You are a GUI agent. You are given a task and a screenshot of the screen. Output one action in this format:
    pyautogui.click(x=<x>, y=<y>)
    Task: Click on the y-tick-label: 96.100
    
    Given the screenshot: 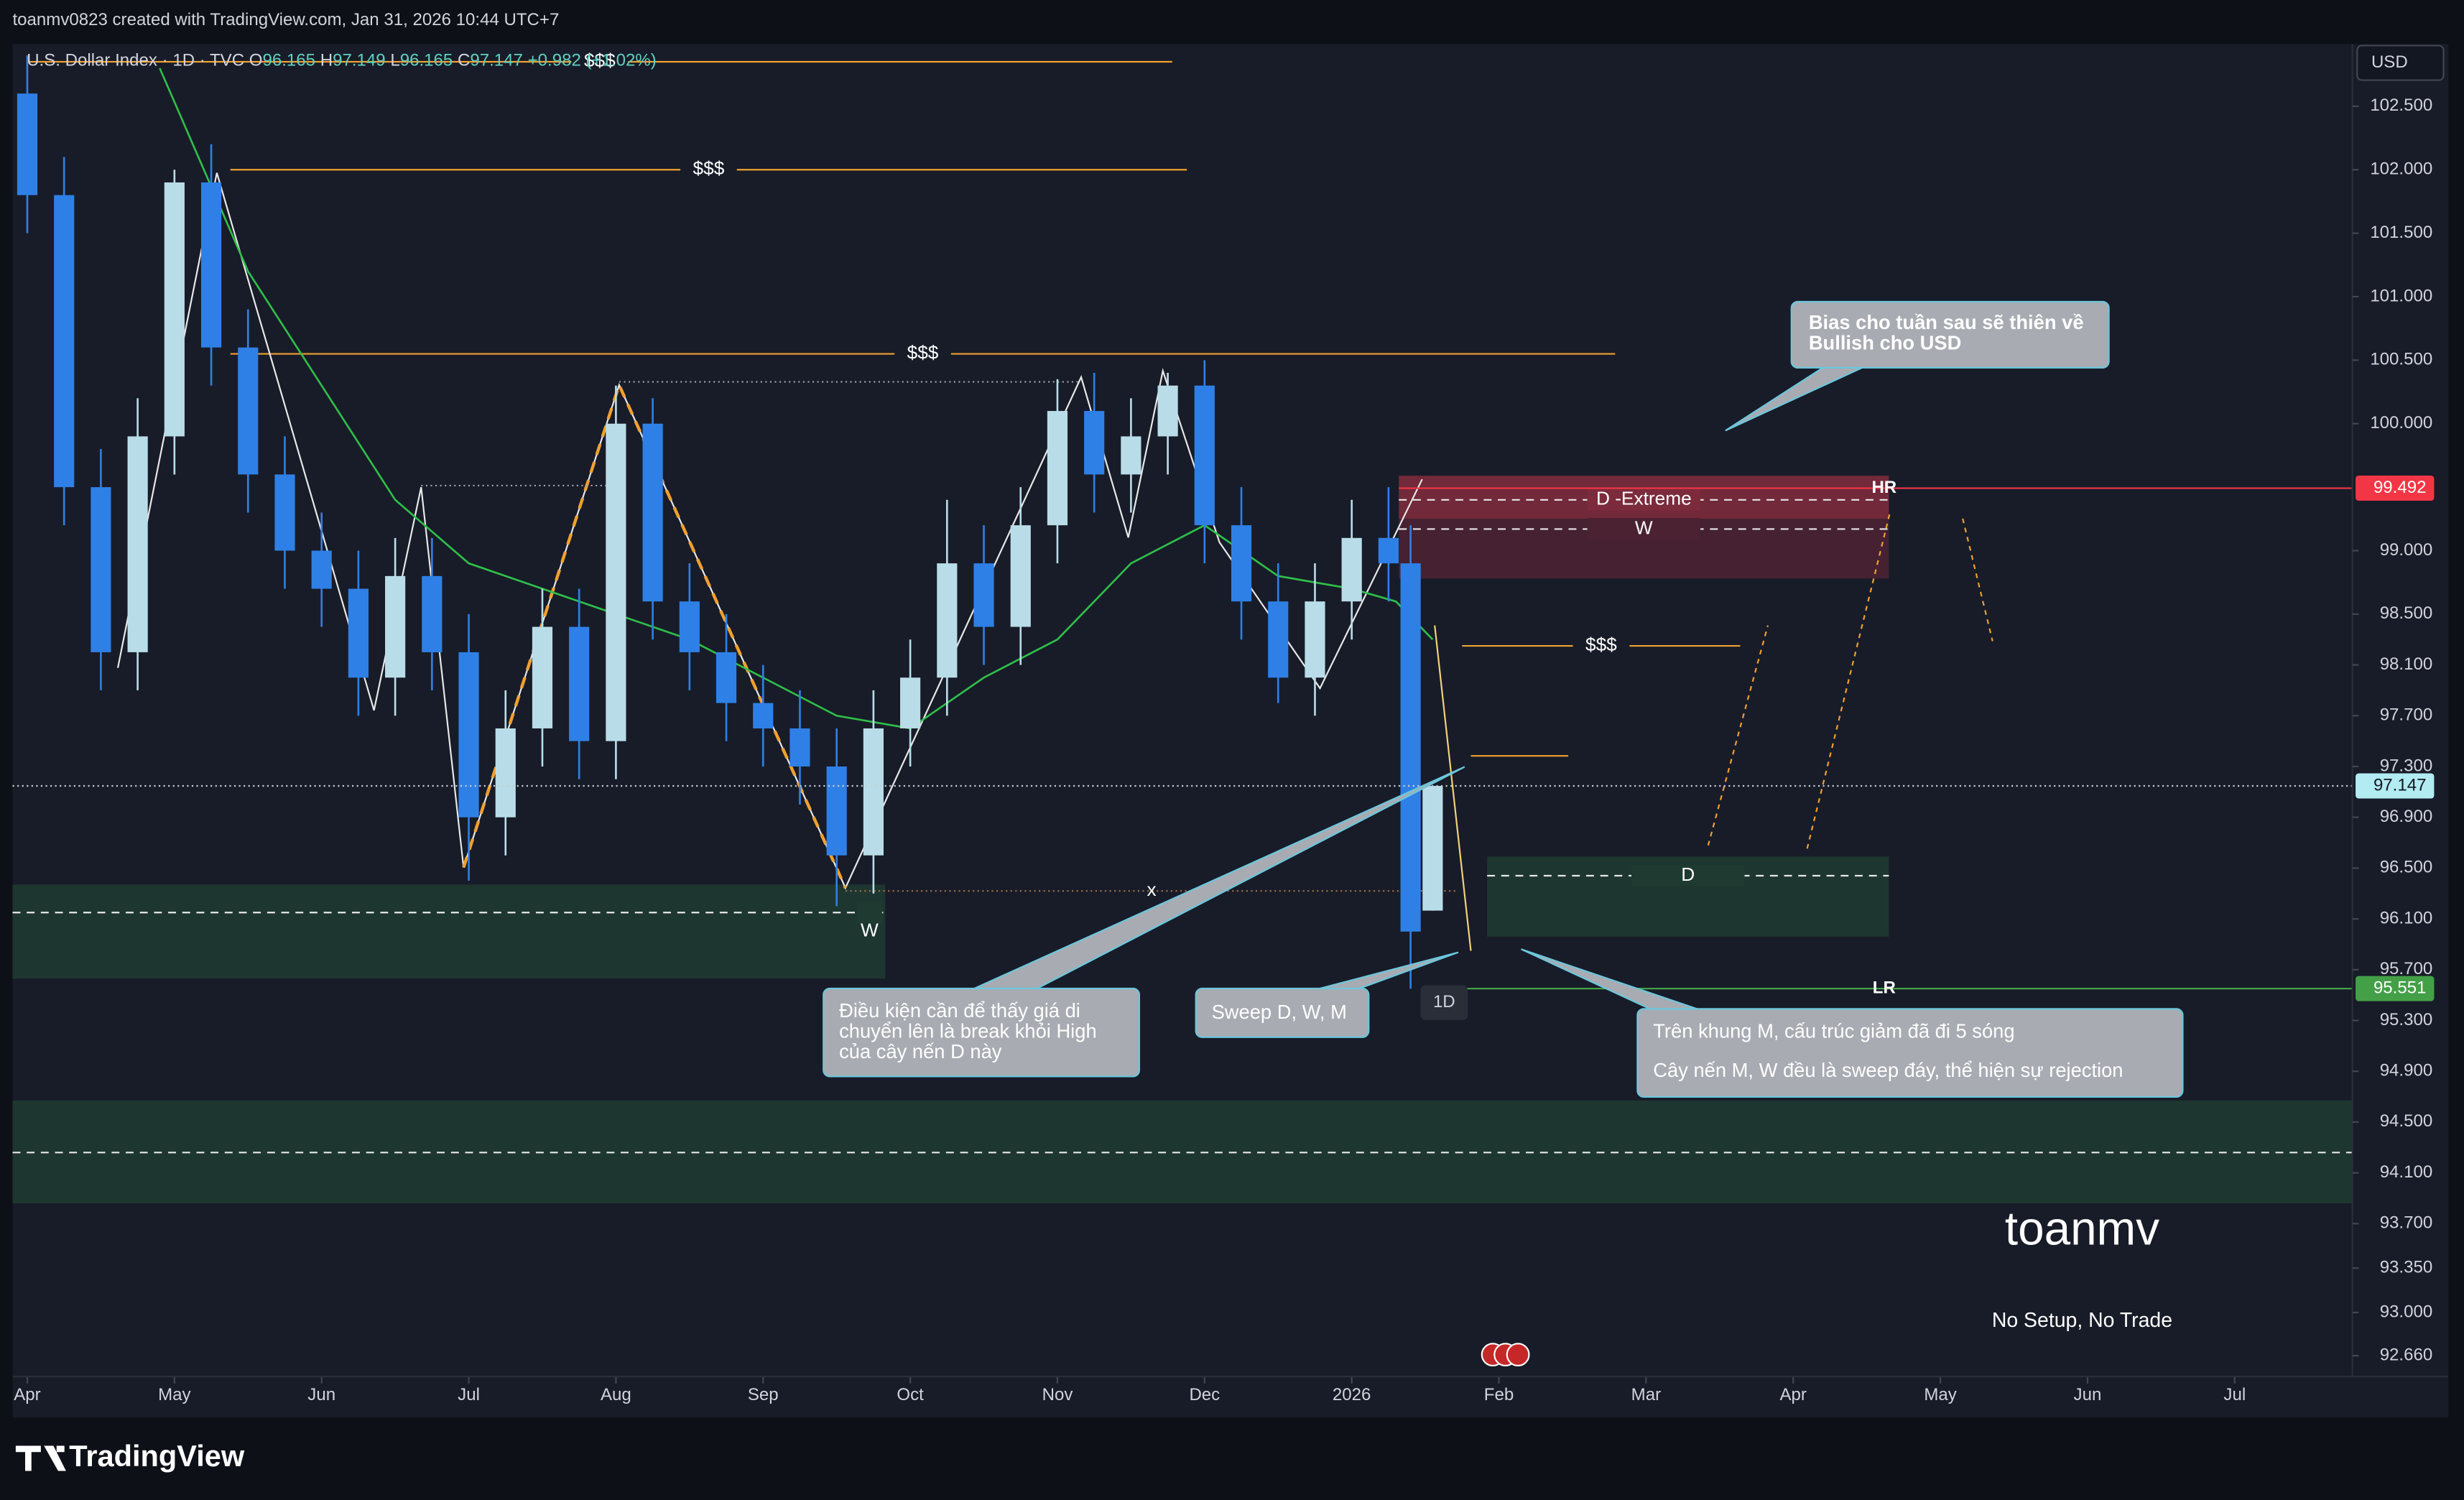 What is the action you would take?
    pyautogui.click(x=2406, y=917)
    